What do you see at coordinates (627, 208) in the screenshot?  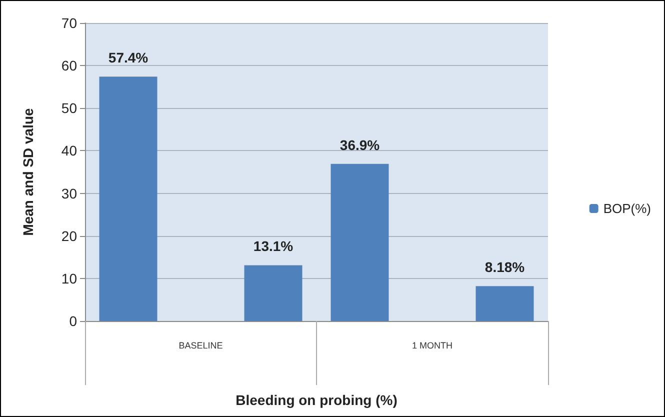 I see `legend-label: BOP(%)` at bounding box center [627, 208].